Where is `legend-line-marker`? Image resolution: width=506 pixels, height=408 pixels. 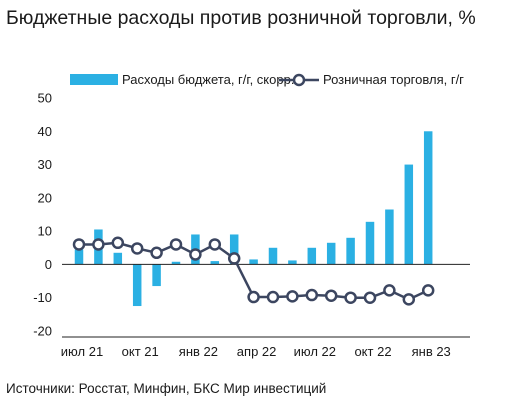 legend-line-marker is located at coordinates (299, 80).